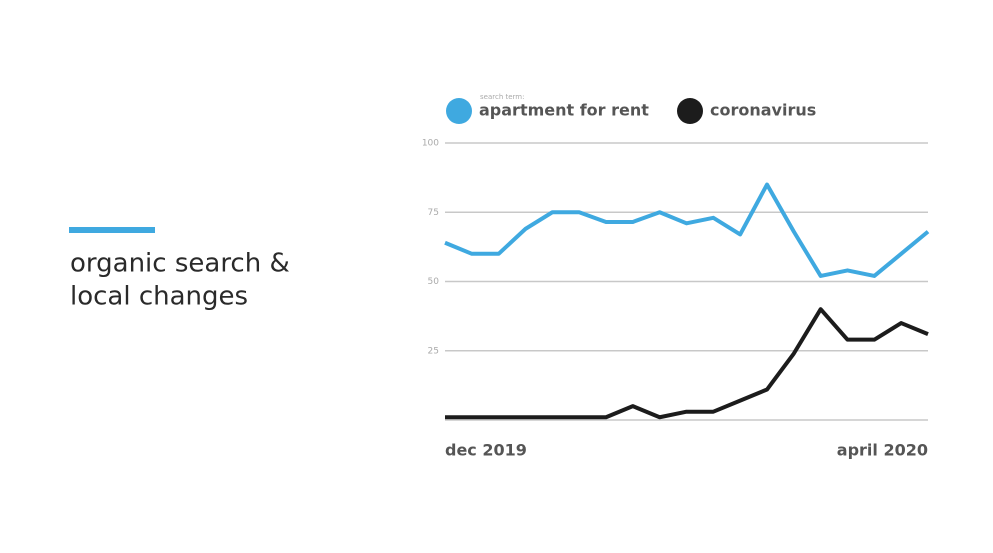  Describe the element at coordinates (112, 230) in the screenshot. I see `accent-bar` at that location.